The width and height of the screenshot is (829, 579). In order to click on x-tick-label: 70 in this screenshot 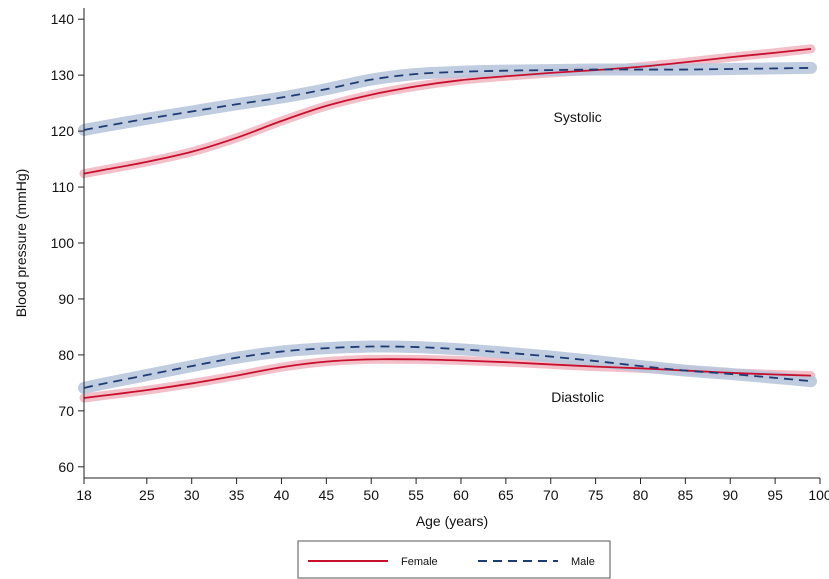, I will do `click(551, 495)`.